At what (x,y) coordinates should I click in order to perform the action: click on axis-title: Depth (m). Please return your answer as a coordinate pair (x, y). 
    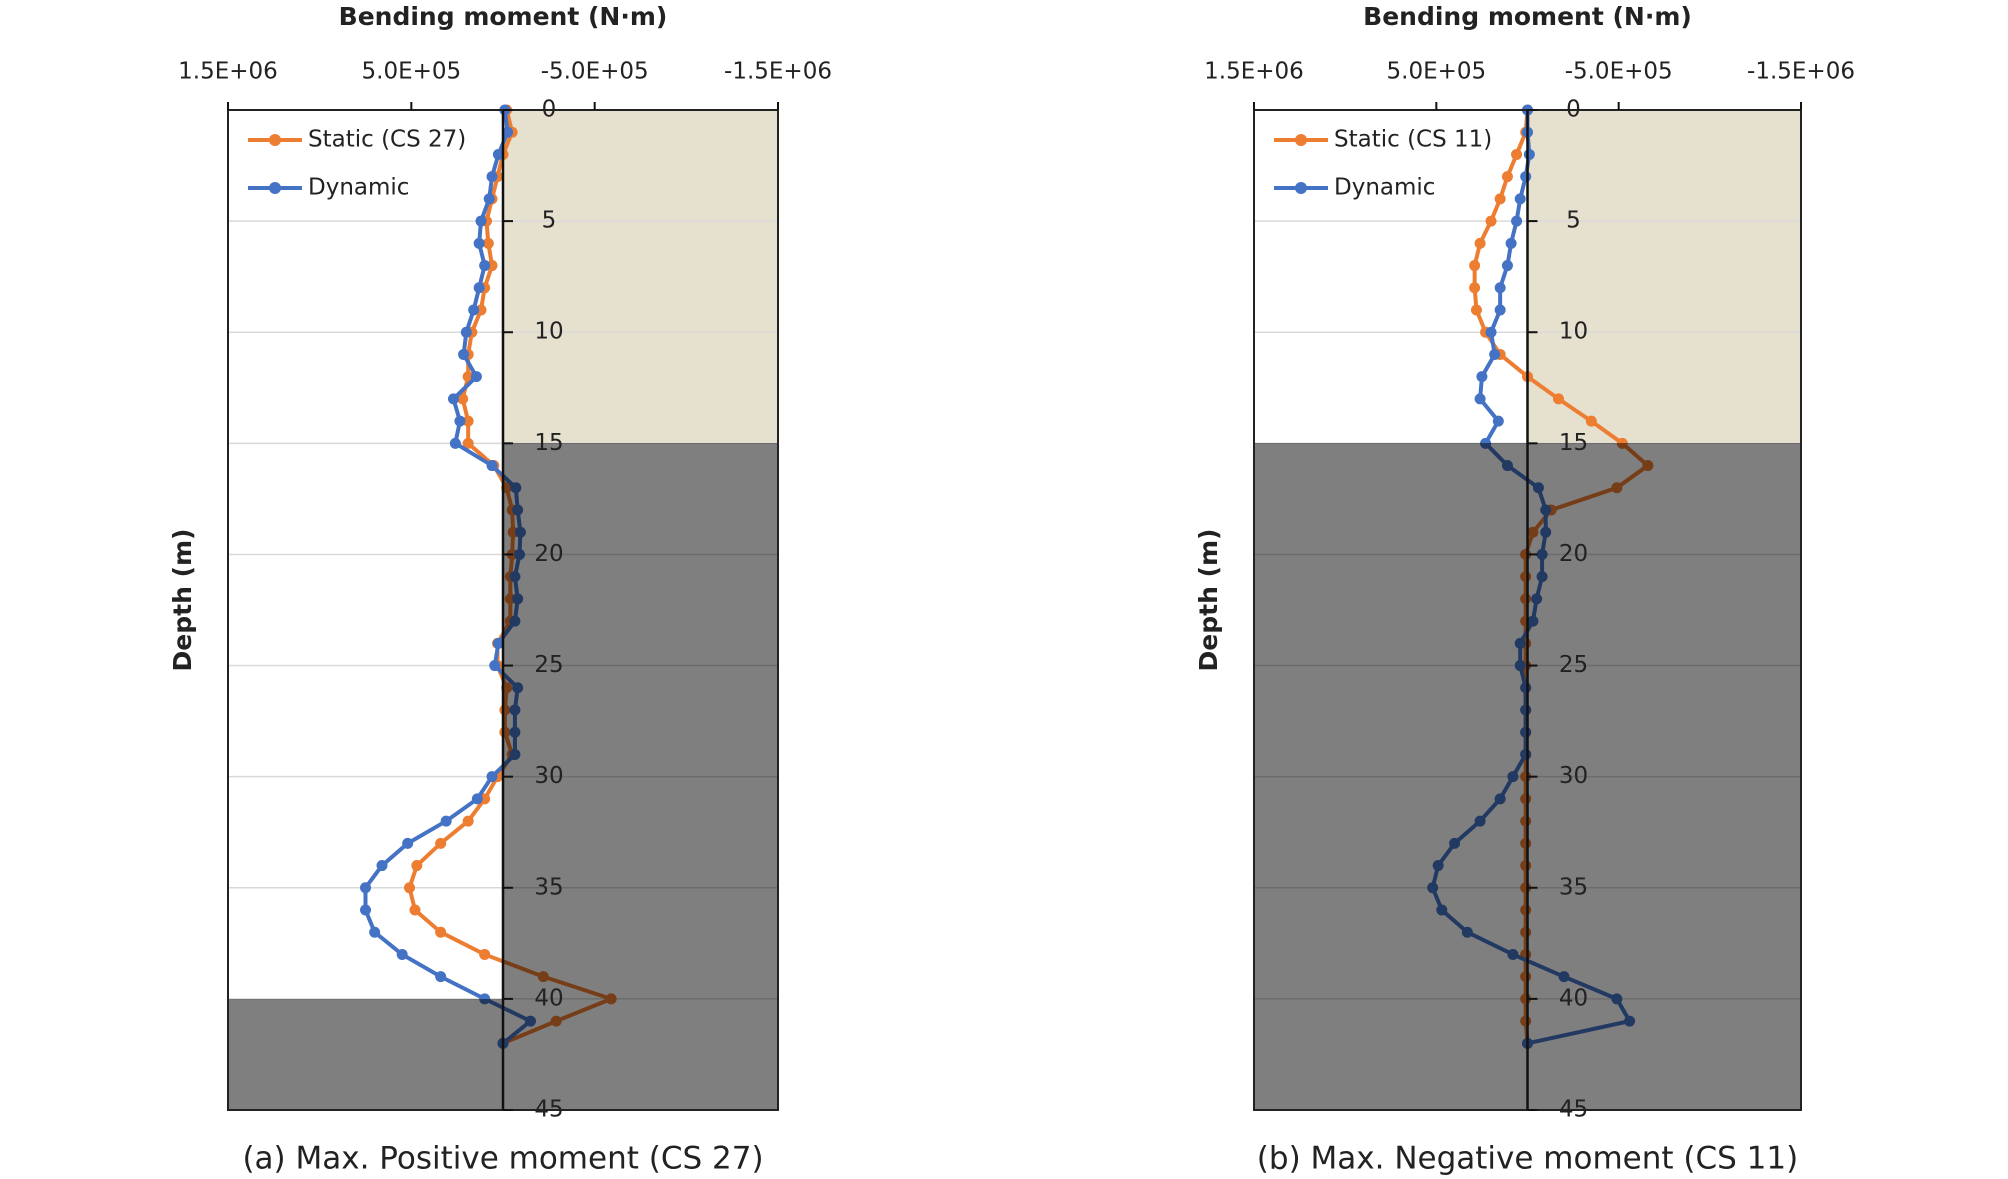
    Looking at the image, I should click on (182, 600).